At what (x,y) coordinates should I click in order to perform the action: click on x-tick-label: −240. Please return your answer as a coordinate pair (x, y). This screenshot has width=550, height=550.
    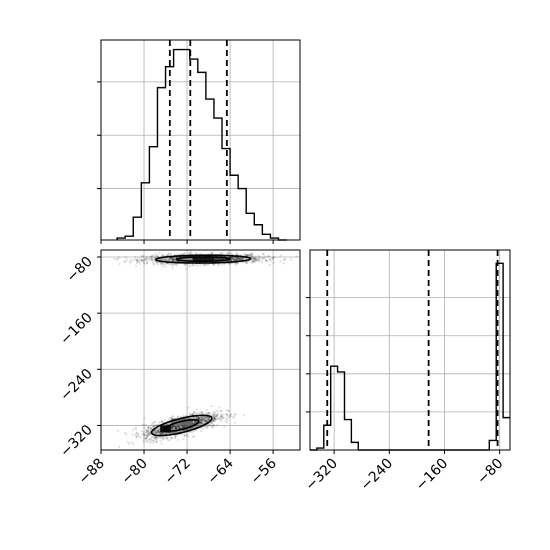
    Looking at the image, I should click on (377, 475).